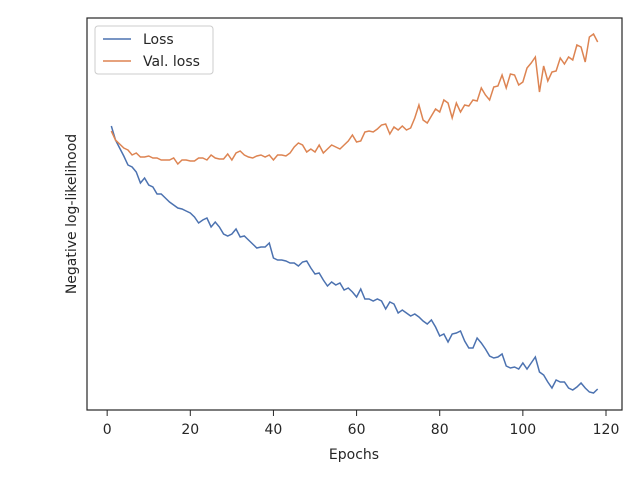  What do you see at coordinates (158, 40) in the screenshot?
I see `legend-label: Loss` at bounding box center [158, 40].